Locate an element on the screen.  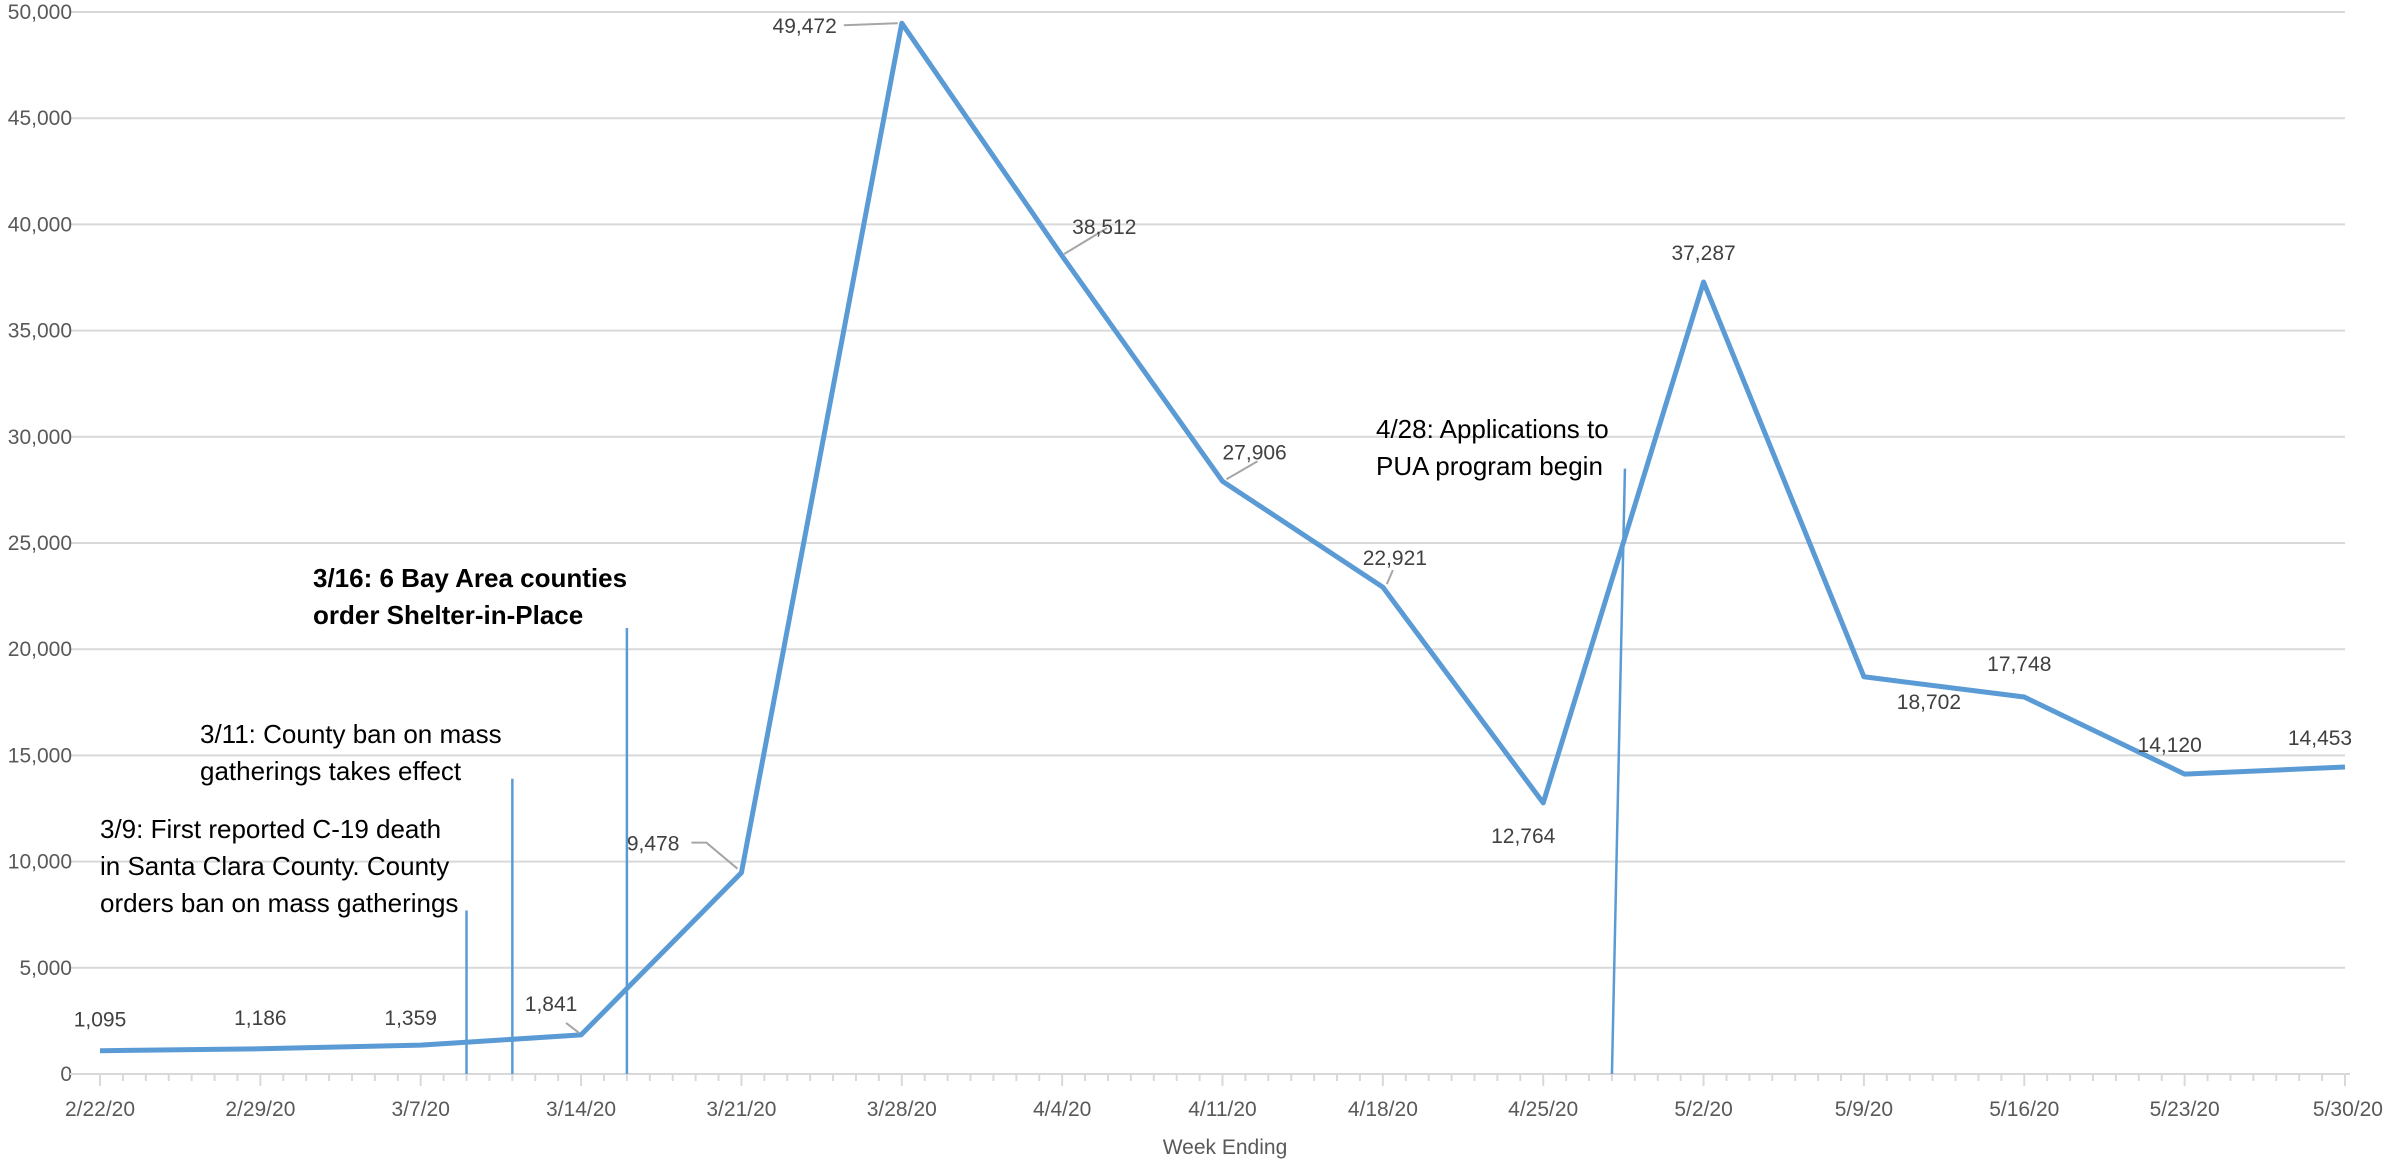
annotation-text: orders ban on mass gatherings is located at coordinates (279, 903).